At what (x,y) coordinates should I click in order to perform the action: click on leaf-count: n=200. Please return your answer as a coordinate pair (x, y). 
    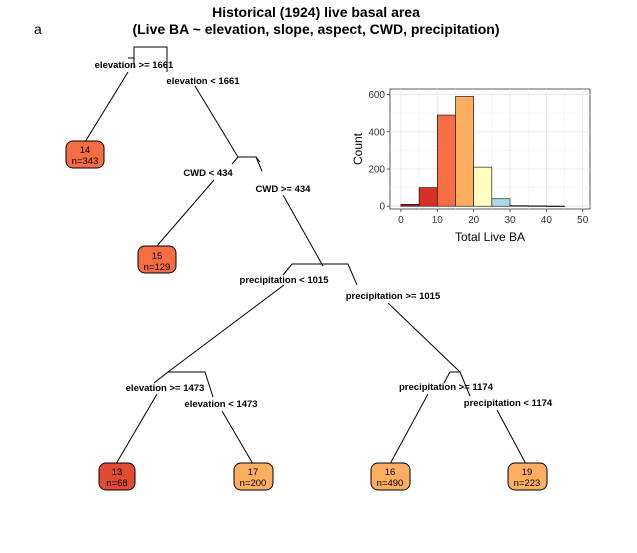
    Looking at the image, I should click on (253, 483).